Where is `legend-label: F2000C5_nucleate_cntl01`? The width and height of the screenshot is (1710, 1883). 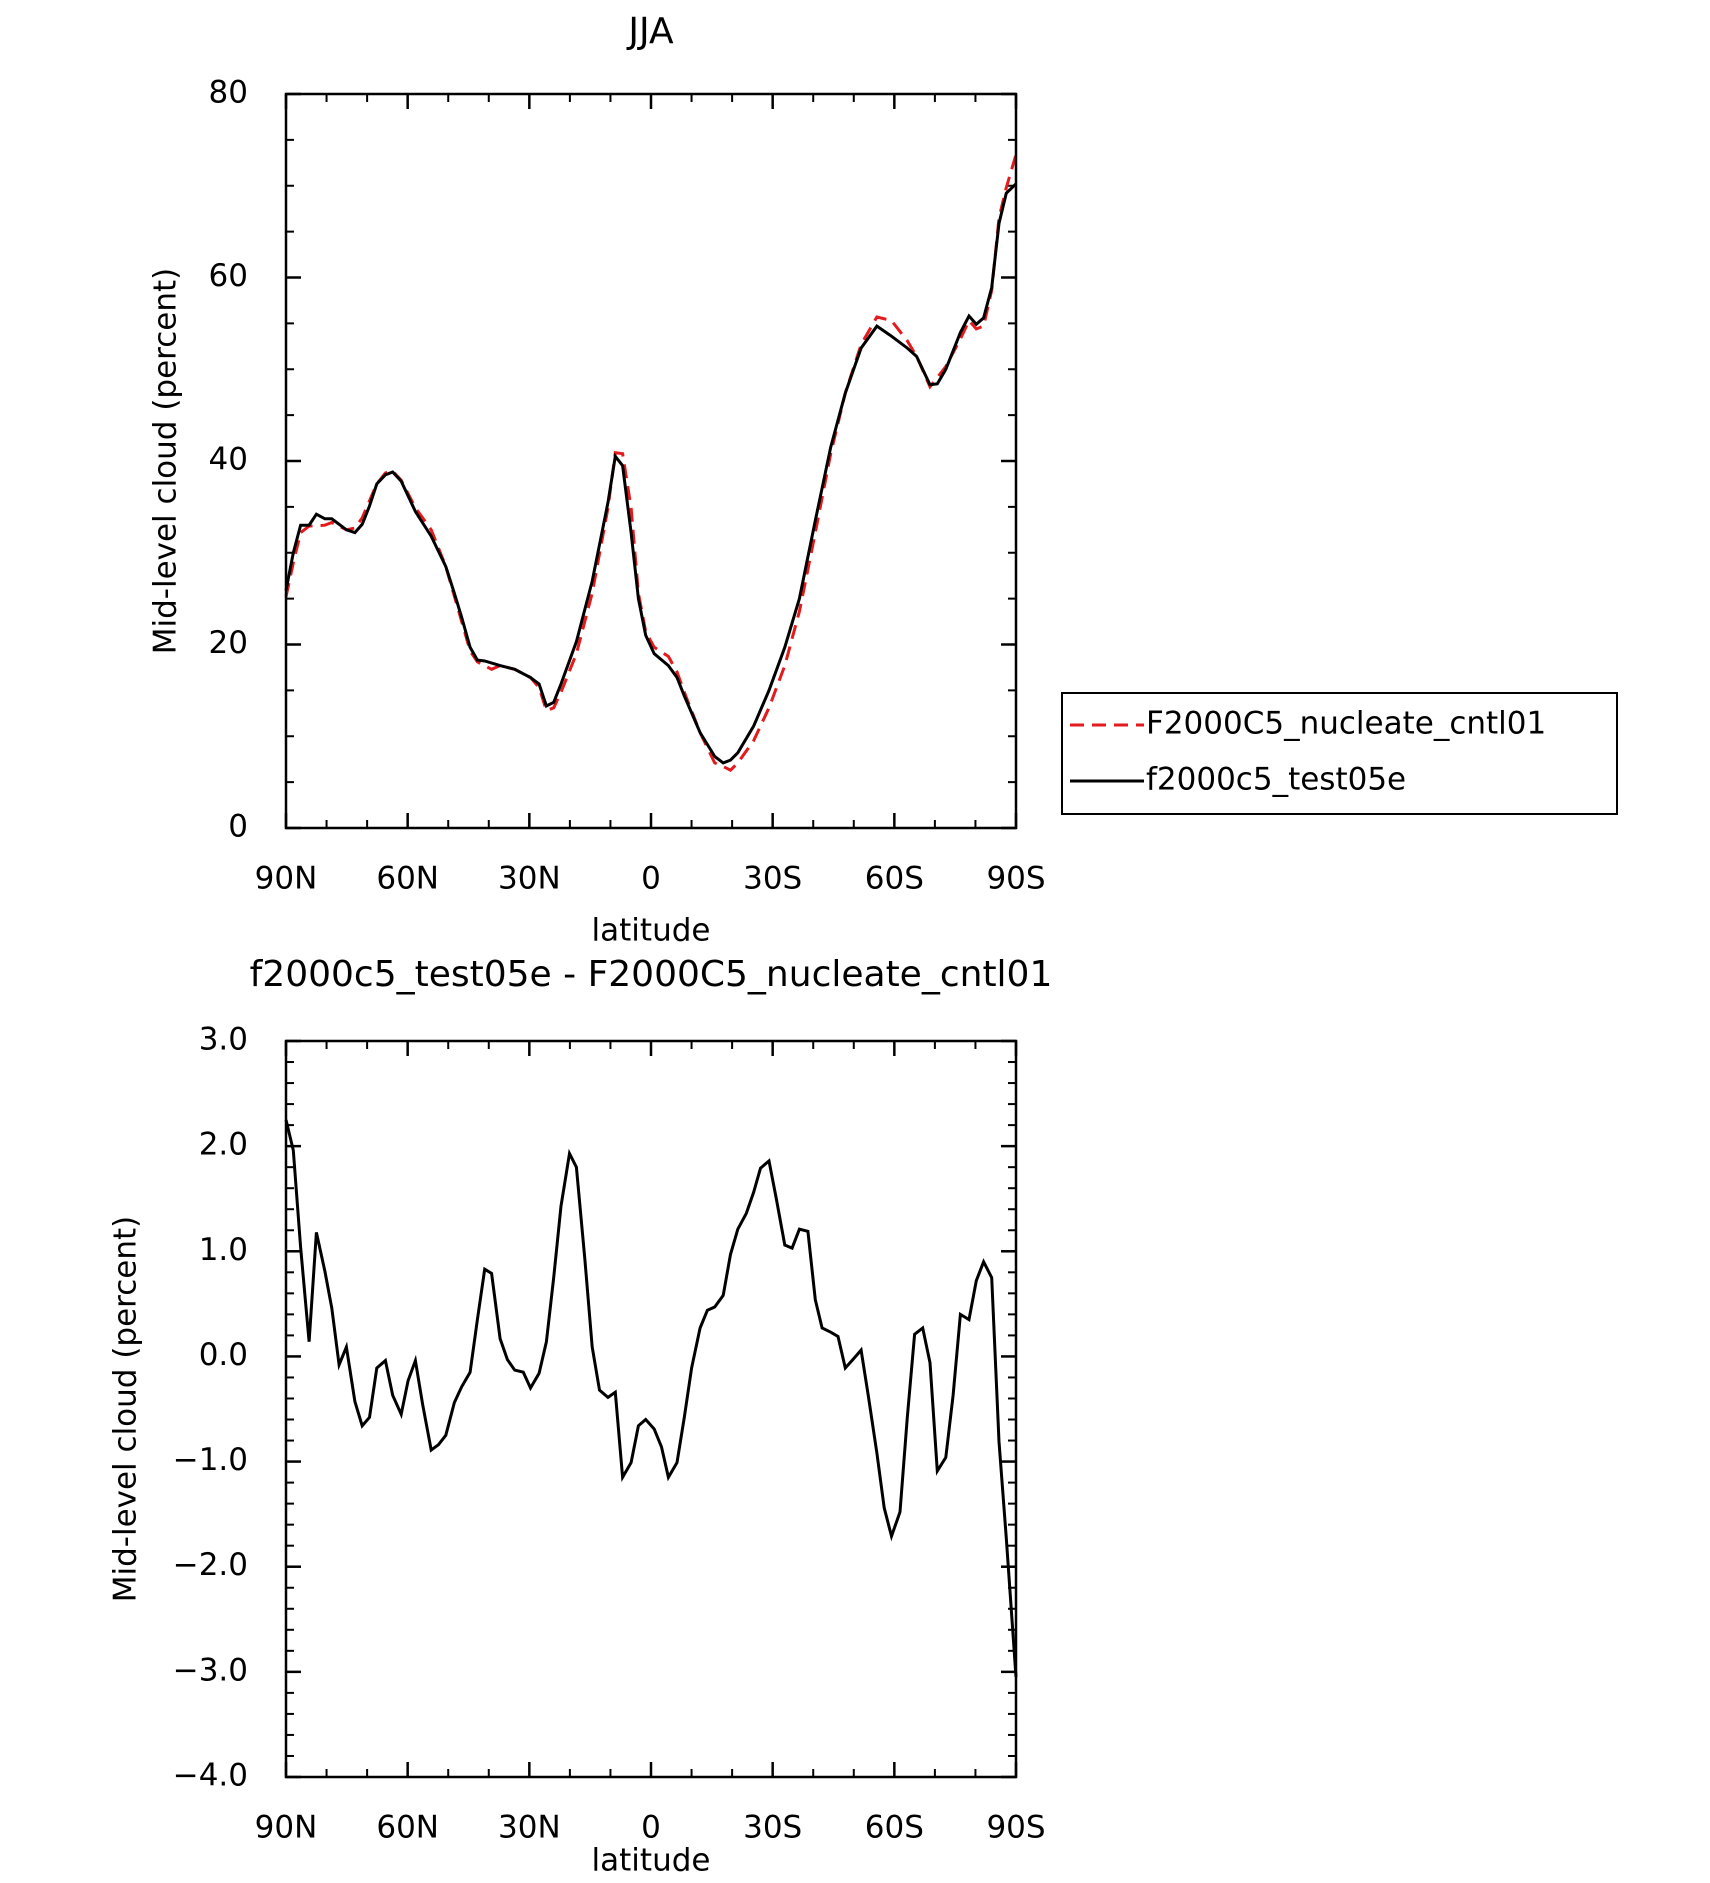 legend-label: F2000C5_nucleate_cntl01 is located at coordinates (1346, 724).